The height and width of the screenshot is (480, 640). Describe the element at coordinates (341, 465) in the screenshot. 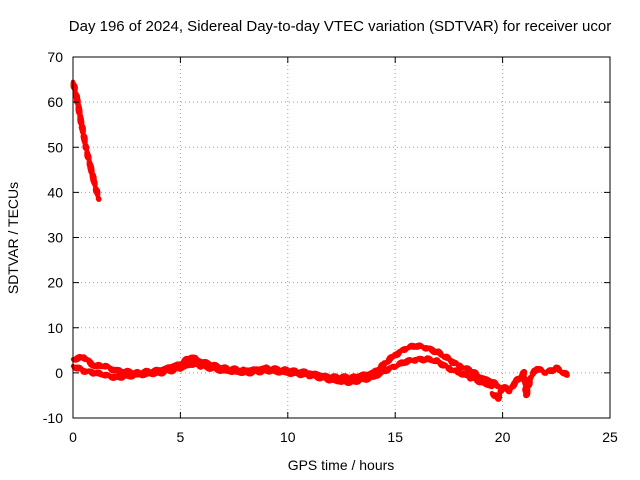

I see `x-axis-label: GPS time / hours` at that location.